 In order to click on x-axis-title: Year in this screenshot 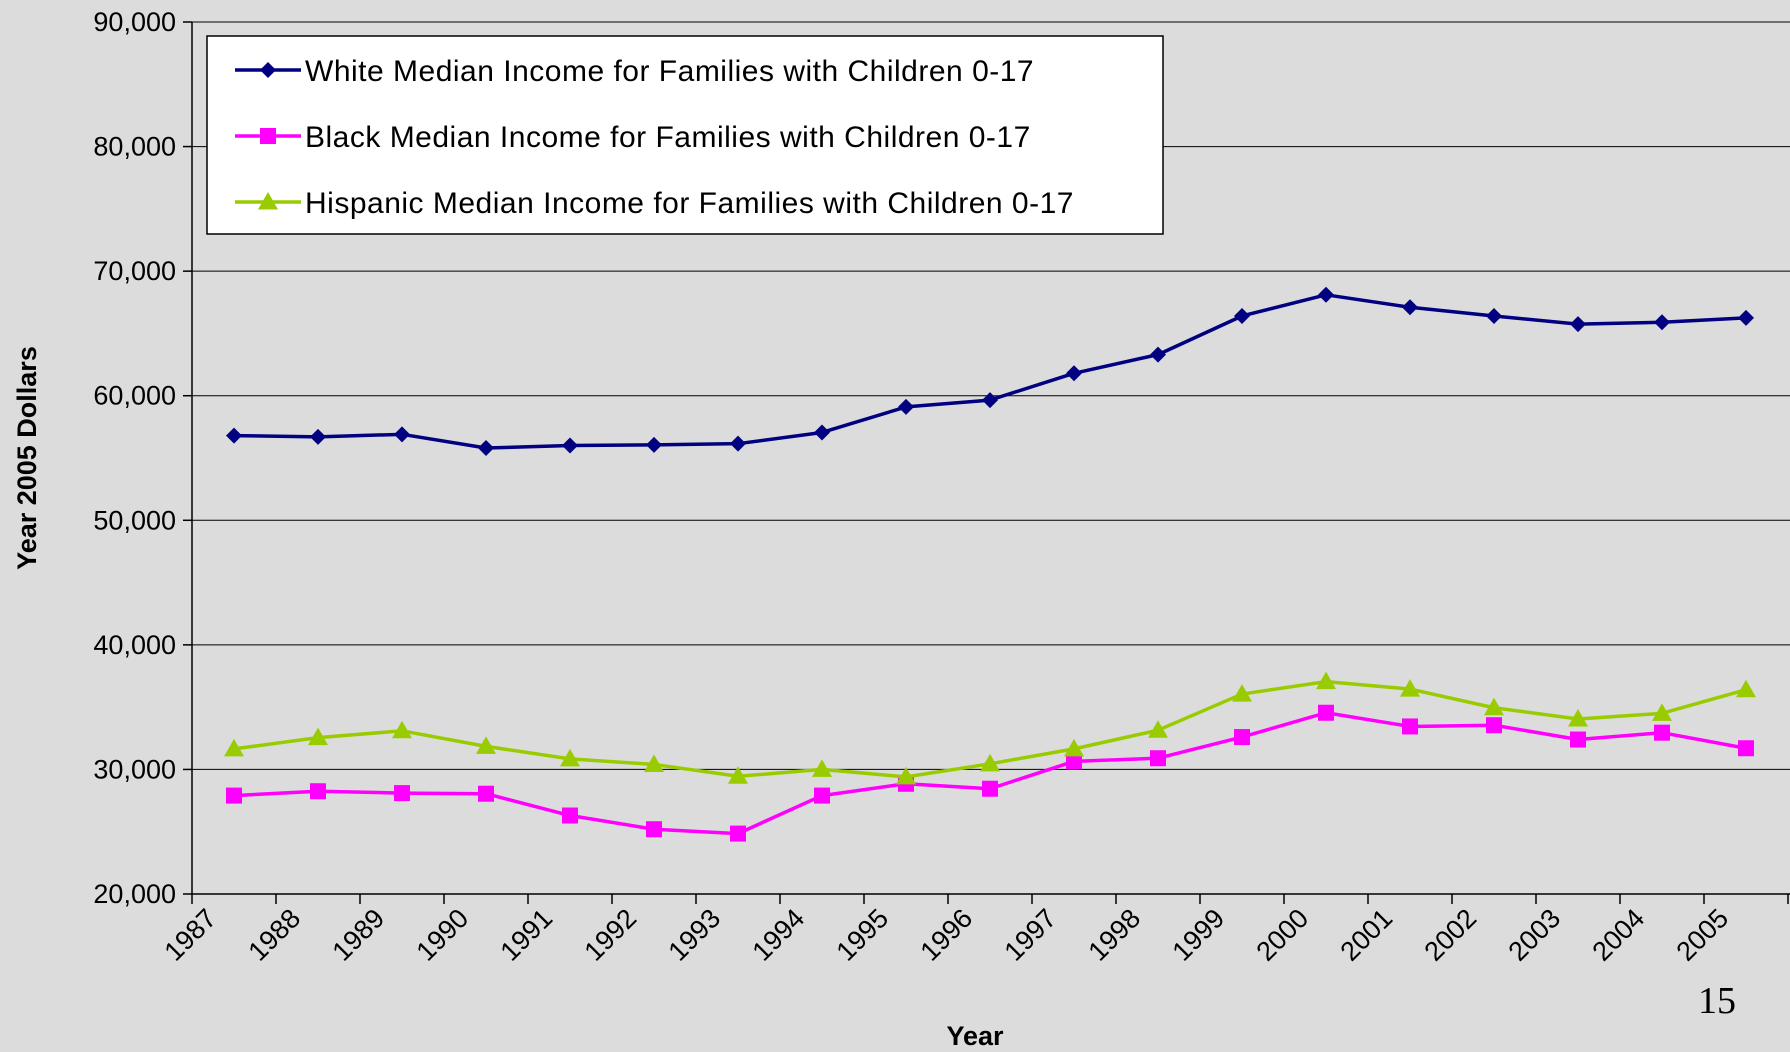, I will do `click(975, 1036)`.